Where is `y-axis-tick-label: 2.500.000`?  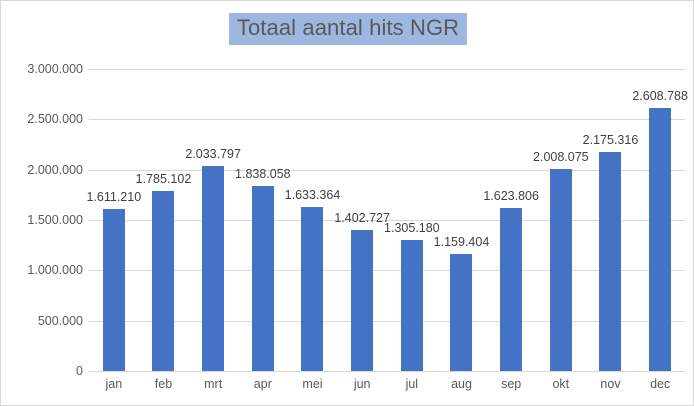
y-axis-tick-label: 2.500.000 is located at coordinates (55, 119).